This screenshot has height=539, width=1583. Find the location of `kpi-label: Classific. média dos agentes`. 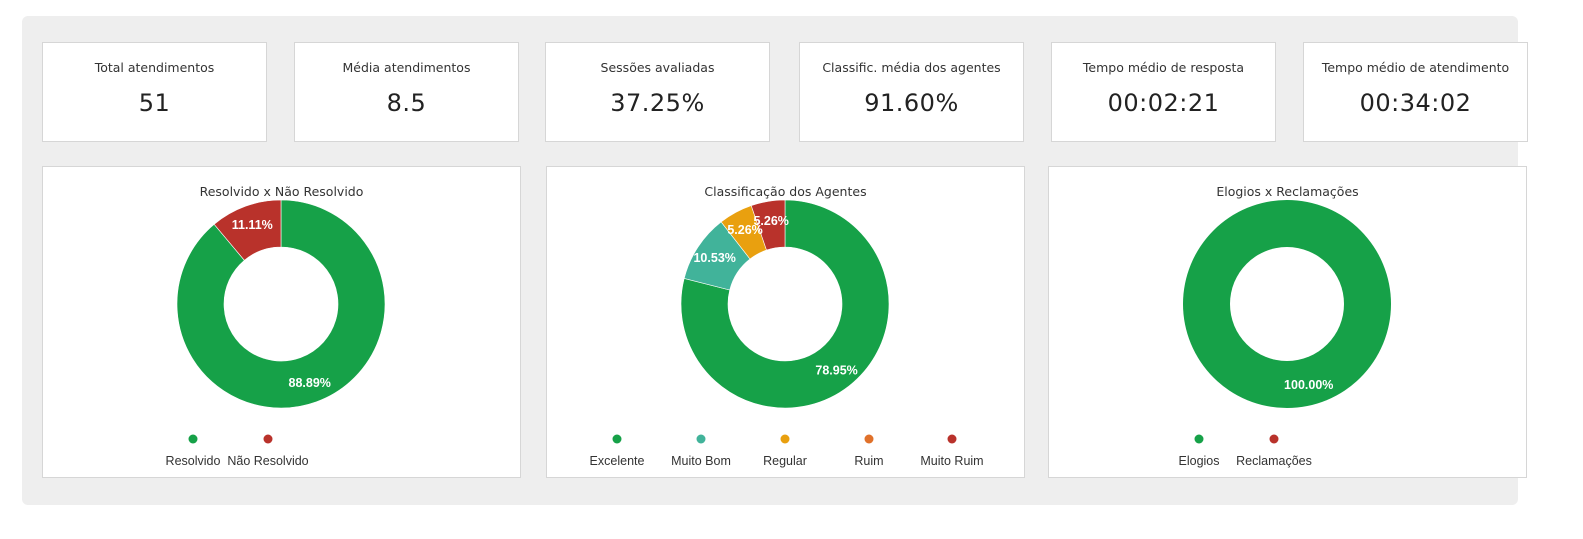

kpi-label: Classific. média dos agentes is located at coordinates (911, 67).